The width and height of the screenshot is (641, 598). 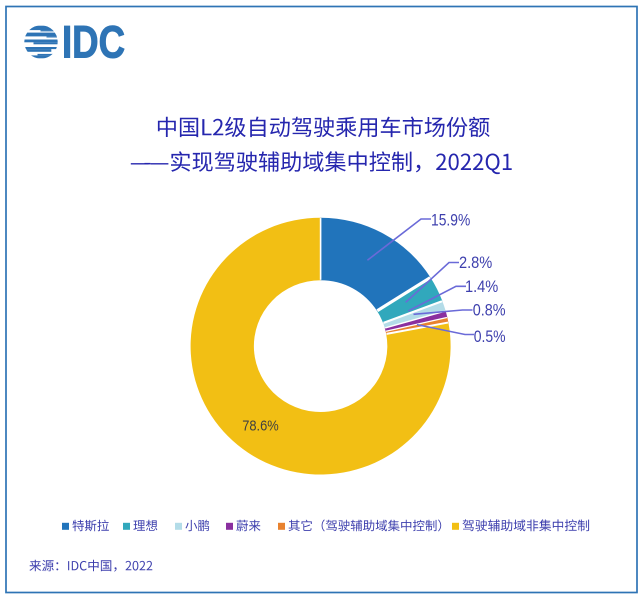 I want to click on svg-text: 0.5%, so click(x=490, y=337).